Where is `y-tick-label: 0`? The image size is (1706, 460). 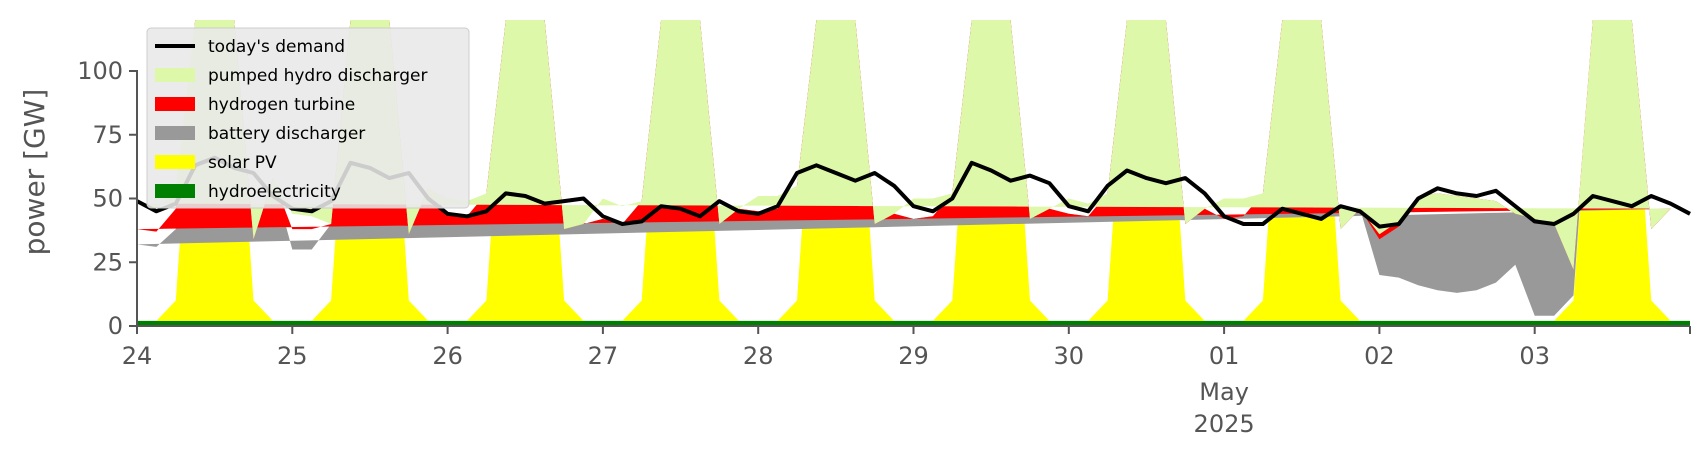 y-tick-label: 0 is located at coordinates (115, 326).